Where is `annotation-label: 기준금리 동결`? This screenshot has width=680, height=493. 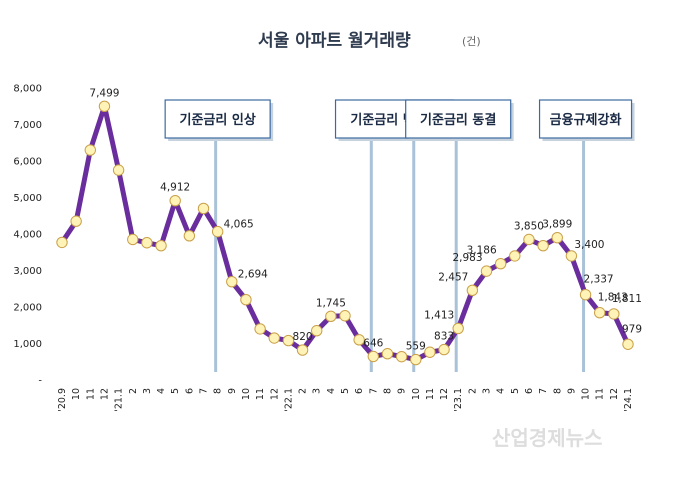 annotation-label: 기준금리 동결 is located at coordinates (458, 120).